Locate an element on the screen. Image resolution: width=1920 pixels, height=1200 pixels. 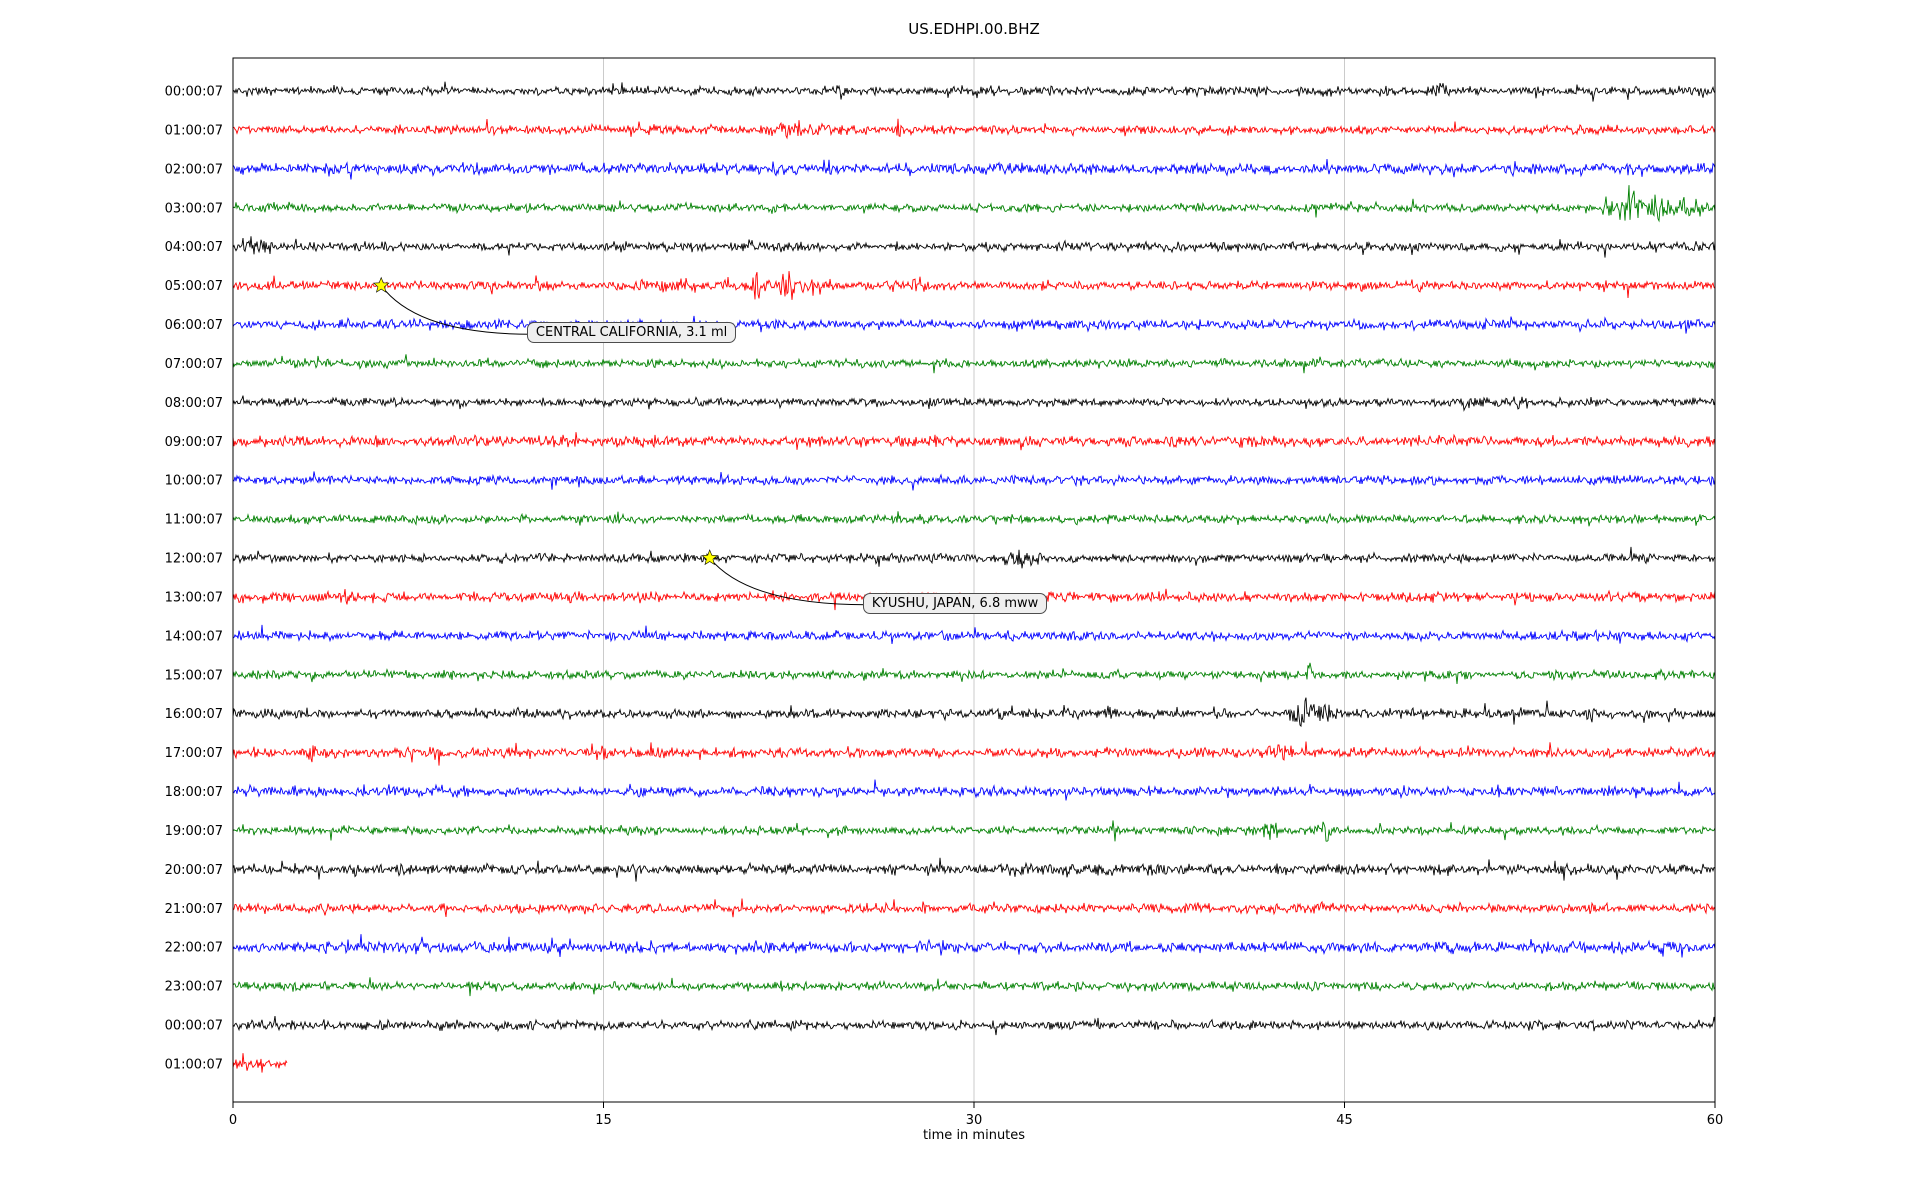
trace-time-label: 11:00:07 is located at coordinates (194, 520).